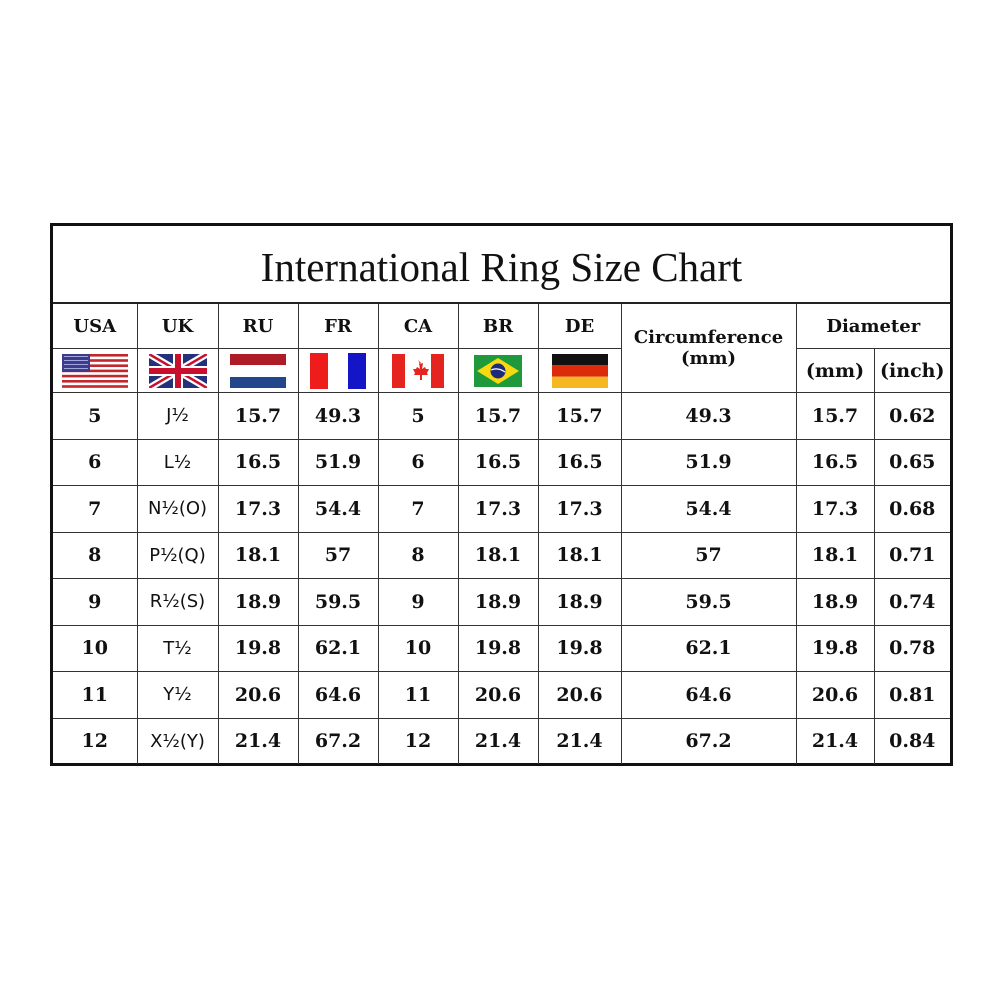 The height and width of the screenshot is (1002, 1002). I want to click on header-diameter: Diameter, so click(873, 326).